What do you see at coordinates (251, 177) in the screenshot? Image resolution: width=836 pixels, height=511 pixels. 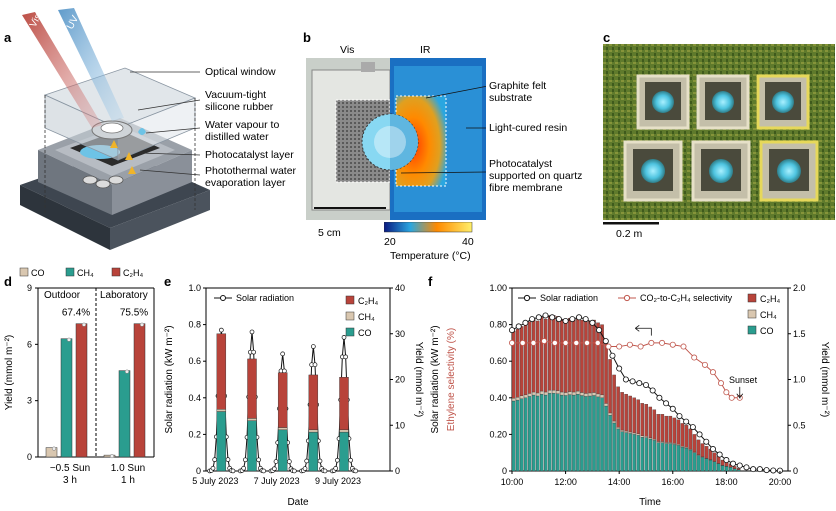 I see `callout-photothermal-layer: Photothermal water evaporation layer` at bounding box center [251, 177].